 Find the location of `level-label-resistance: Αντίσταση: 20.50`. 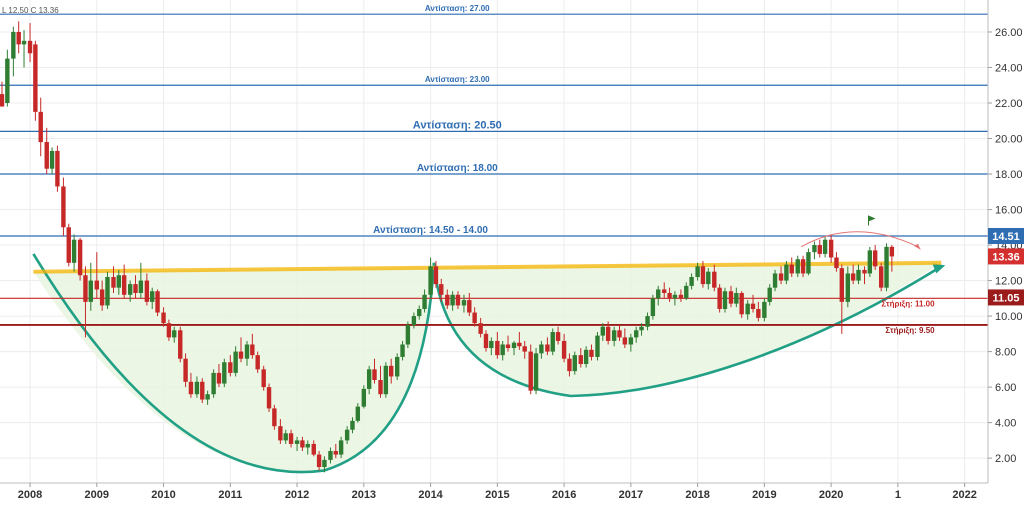

level-label-resistance: Αντίσταση: 20.50 is located at coordinates (457, 125).